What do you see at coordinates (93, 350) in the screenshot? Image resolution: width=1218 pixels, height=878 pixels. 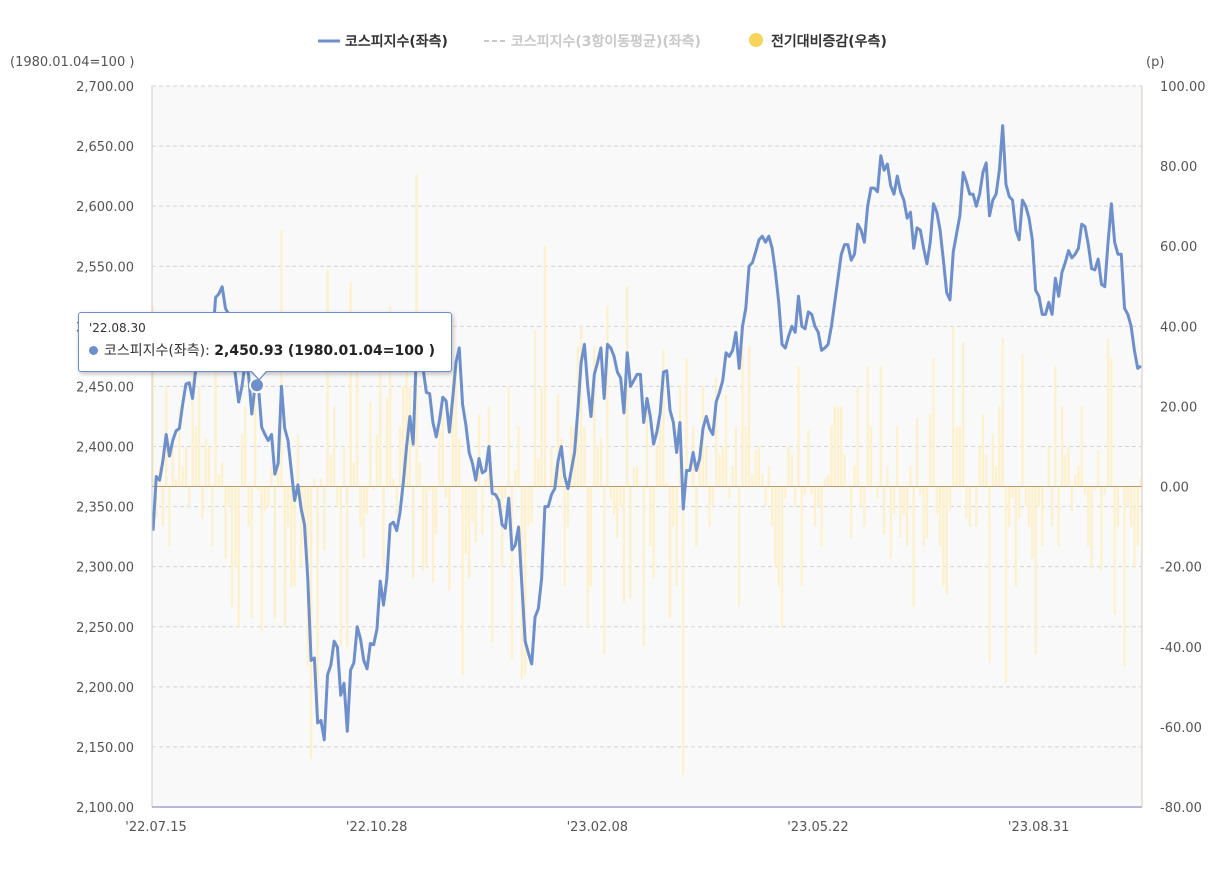 I see `tooltip-series-dot` at bounding box center [93, 350].